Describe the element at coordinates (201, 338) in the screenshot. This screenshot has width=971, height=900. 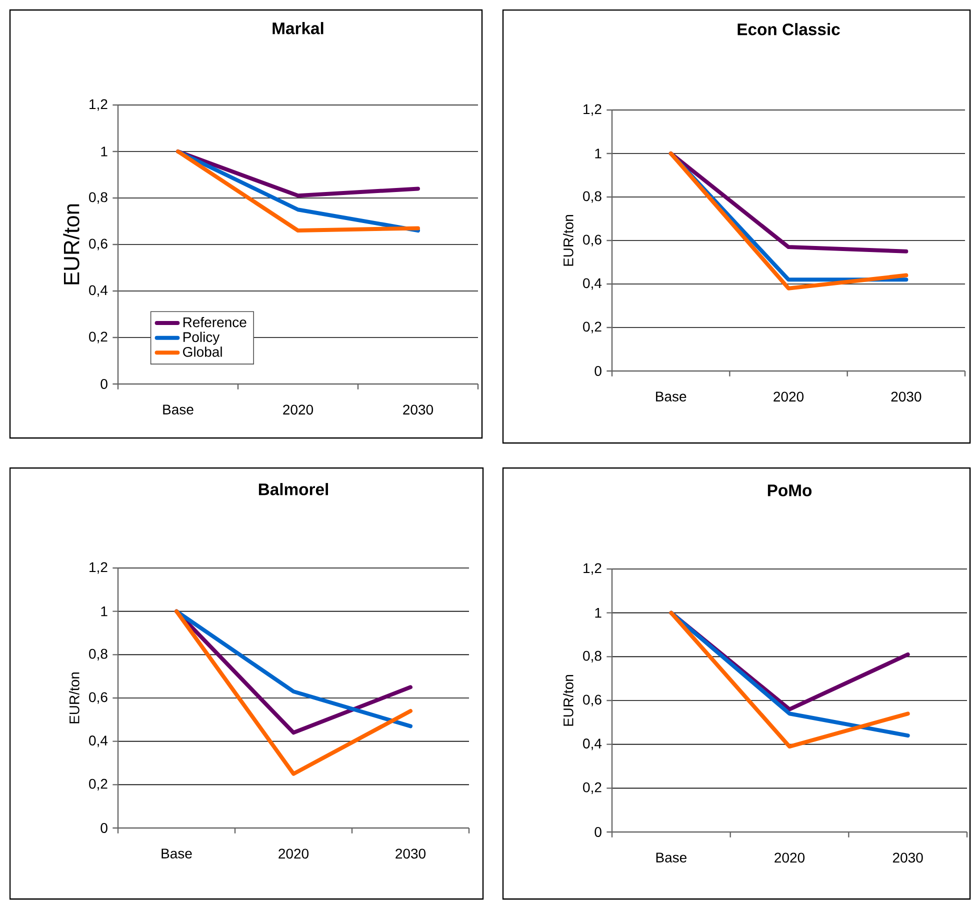
I see `legend-label: Policy` at that location.